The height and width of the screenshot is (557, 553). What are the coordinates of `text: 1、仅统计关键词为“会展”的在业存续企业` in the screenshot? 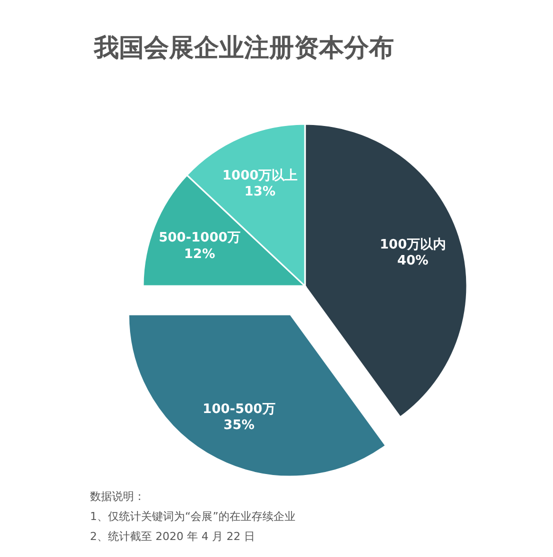 It's located at (193, 516).